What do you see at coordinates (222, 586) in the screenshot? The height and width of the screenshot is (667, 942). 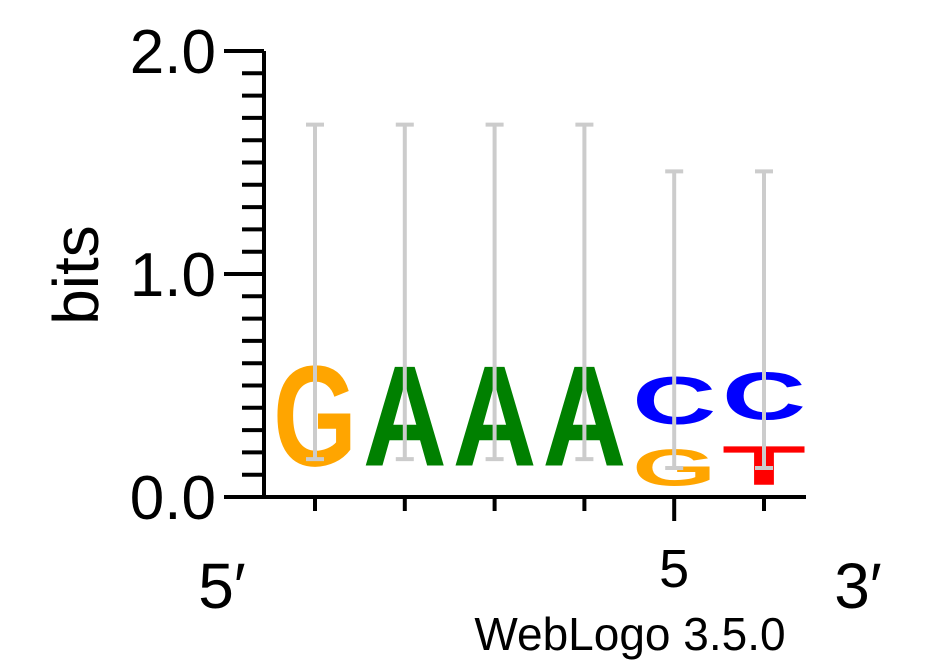 I see `end-label-5prime: 5′` at bounding box center [222, 586].